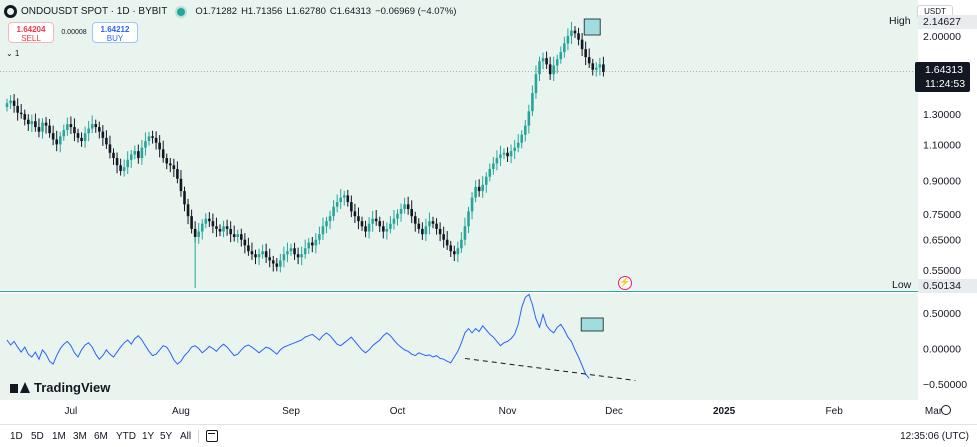 This screenshot has height=447, width=977. I want to click on range-button-all: All, so click(186, 436).